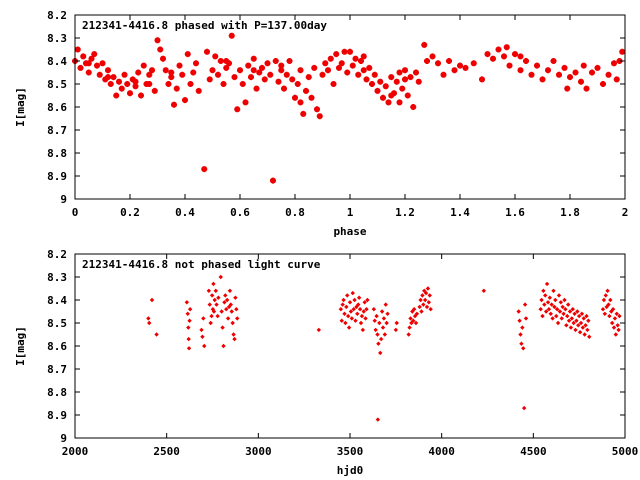  I want to click on unphased-y-tick-label: 8.7, so click(57, 369).